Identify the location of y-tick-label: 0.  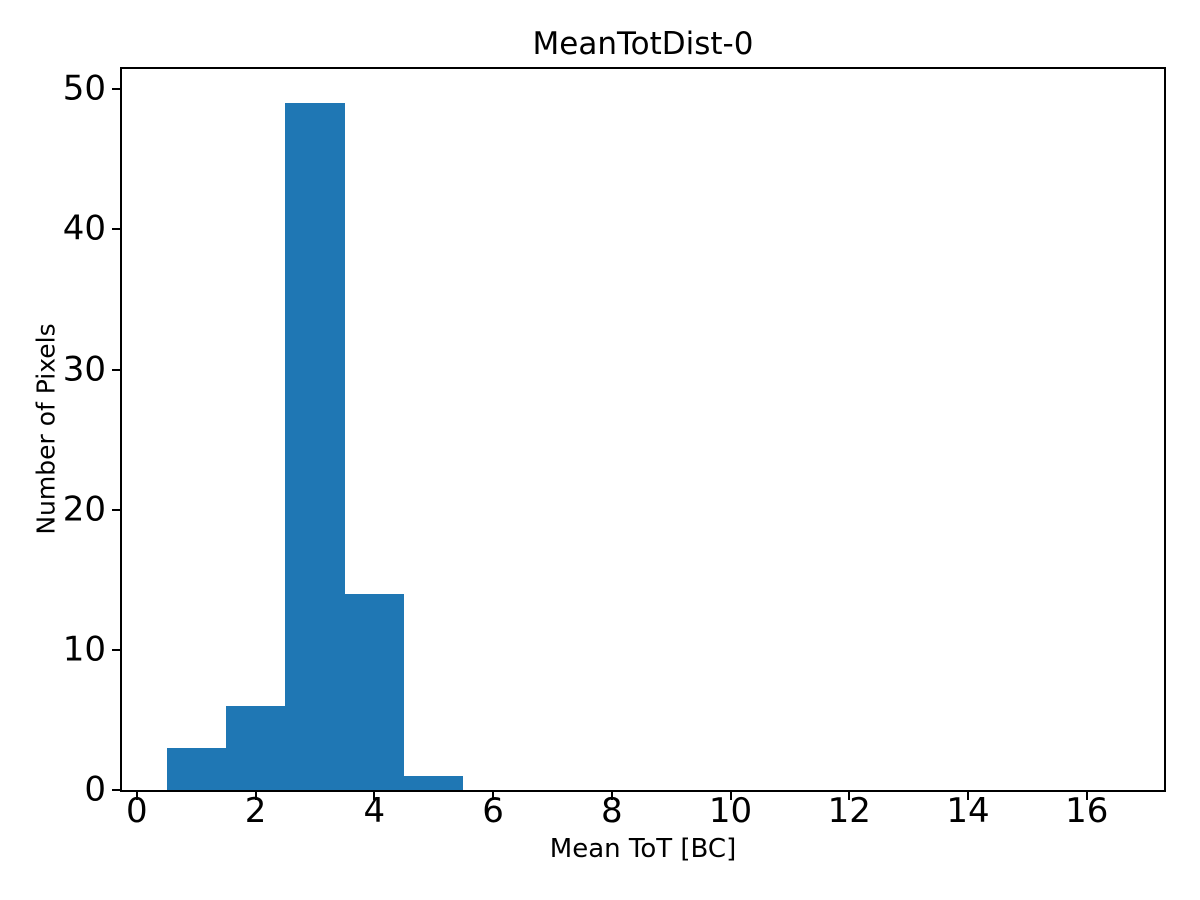
(95, 789).